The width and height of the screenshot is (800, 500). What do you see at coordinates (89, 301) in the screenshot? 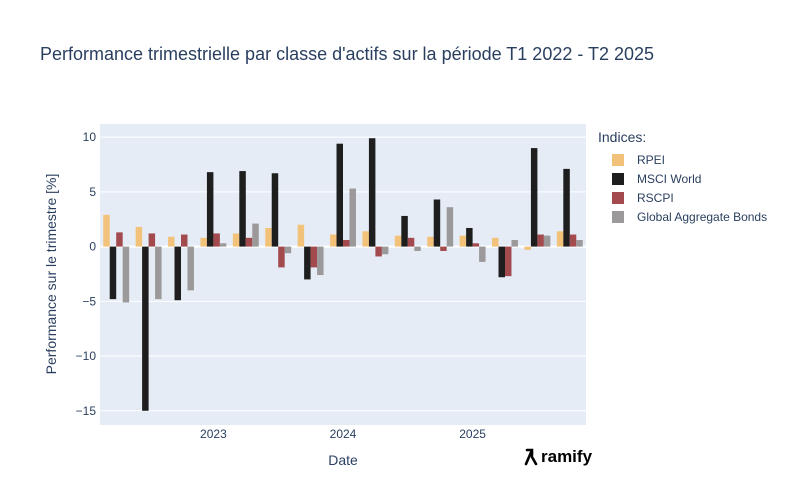
I see `y-tick-label-3: −5` at bounding box center [89, 301].